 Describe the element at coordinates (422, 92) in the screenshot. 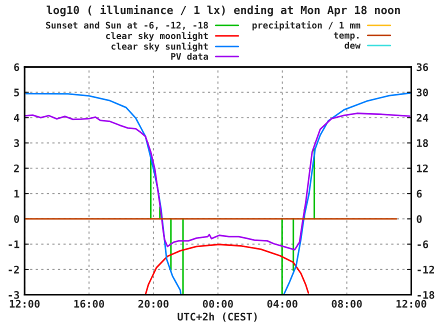

I see `y2-tick-label: 30` at that location.